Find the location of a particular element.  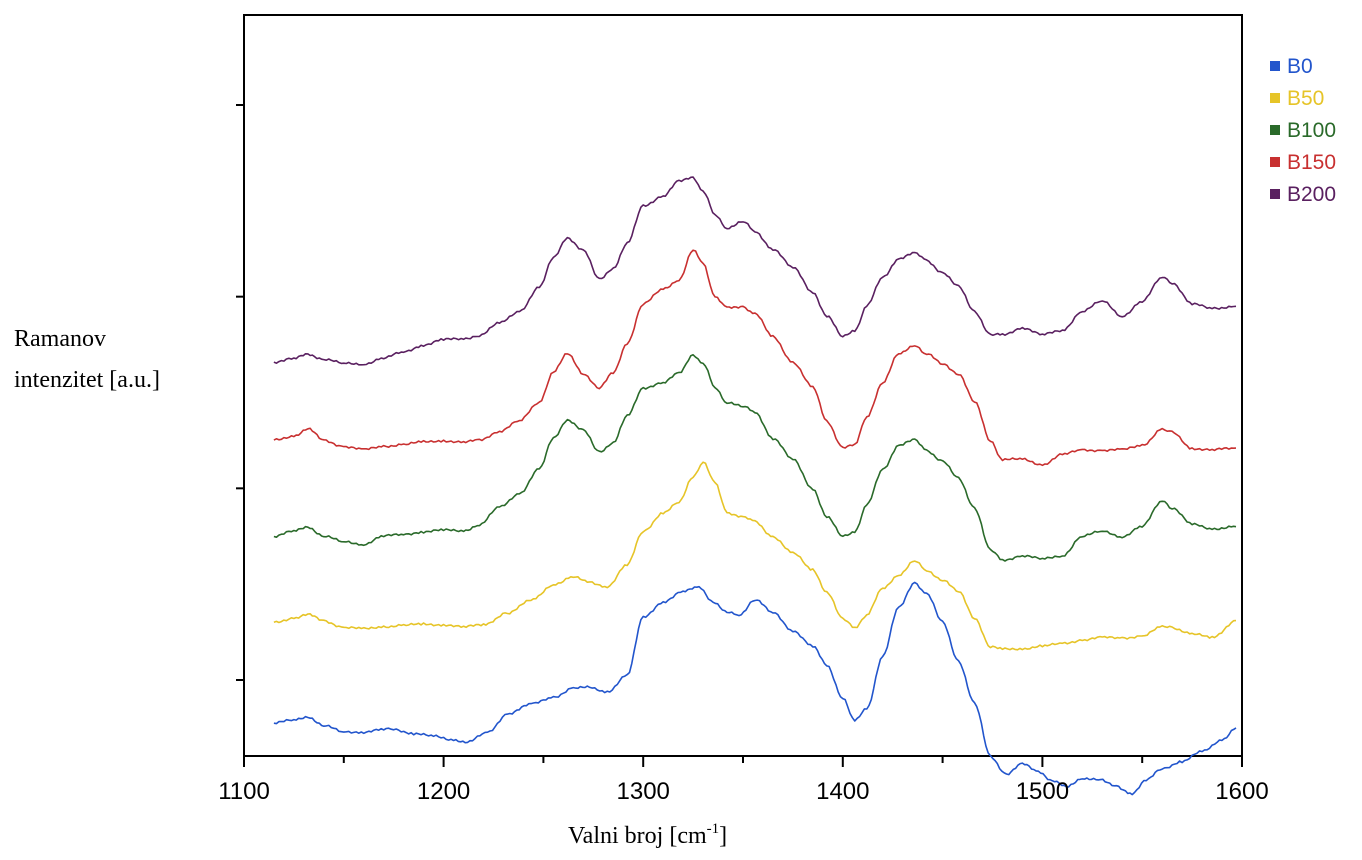

x-axis-title: Valni broj [cm-1] is located at coordinates (647, 835).